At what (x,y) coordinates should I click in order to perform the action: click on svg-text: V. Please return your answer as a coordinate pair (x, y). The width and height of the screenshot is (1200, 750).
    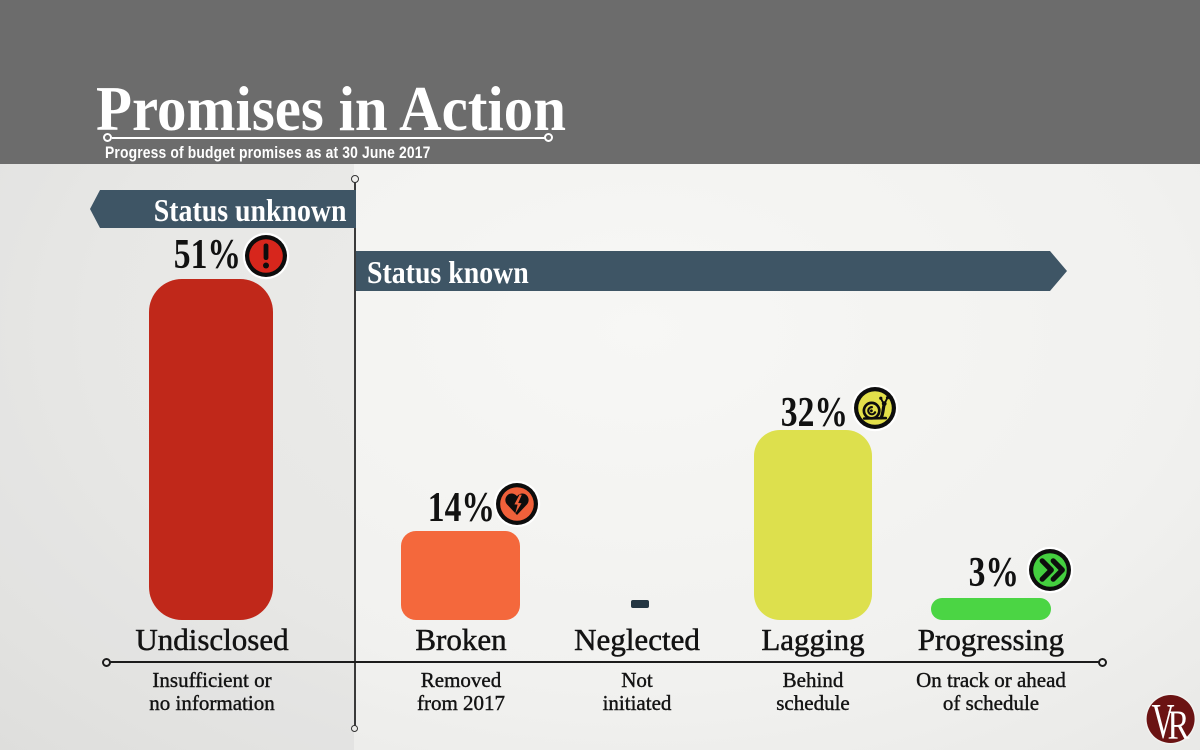
    Looking at the image, I should click on (1163, 720).